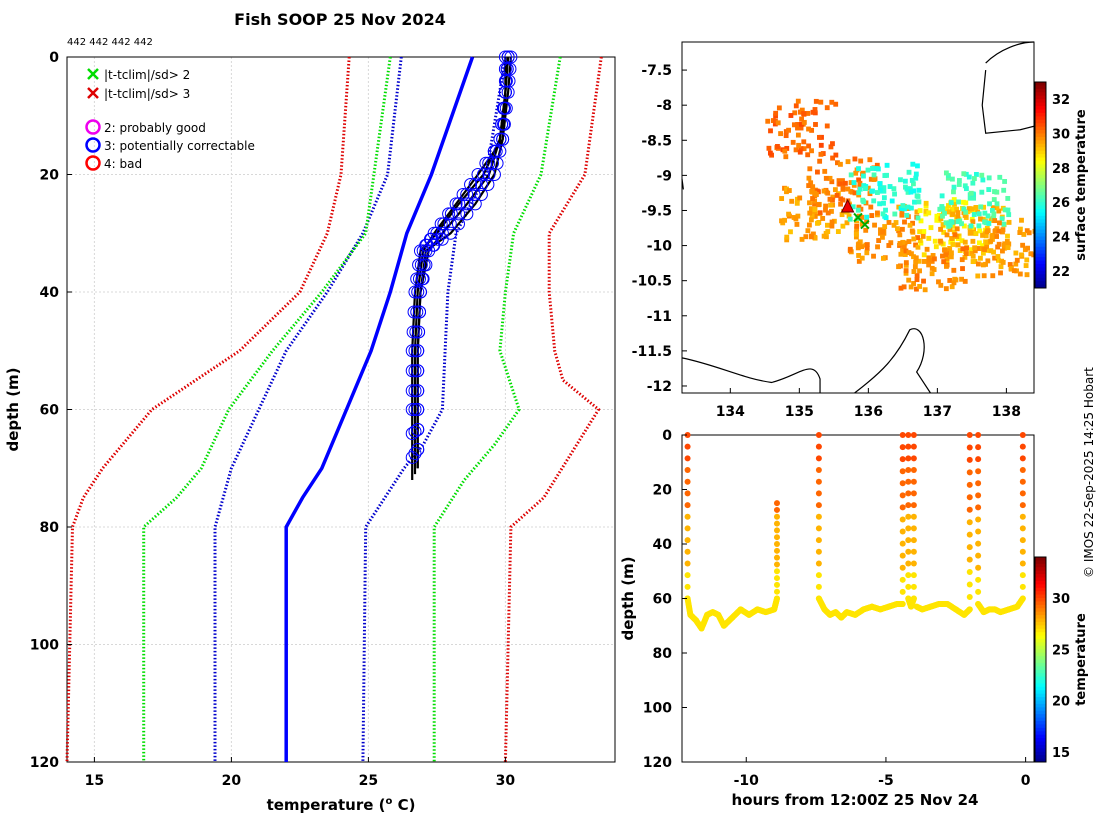  What do you see at coordinates (461, 263) in the screenshot?
I see `observed-cast-2-line` at bounding box center [461, 263].